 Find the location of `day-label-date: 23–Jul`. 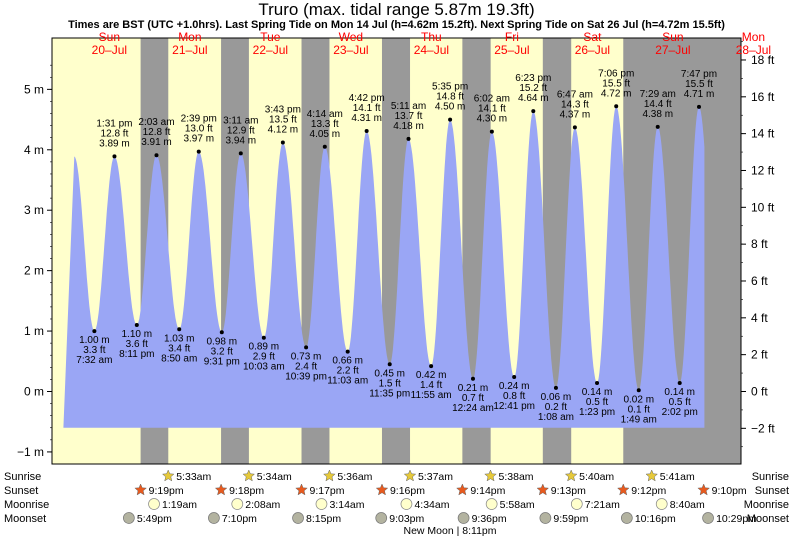

day-label-date: 23–Jul is located at coordinates (350, 50).